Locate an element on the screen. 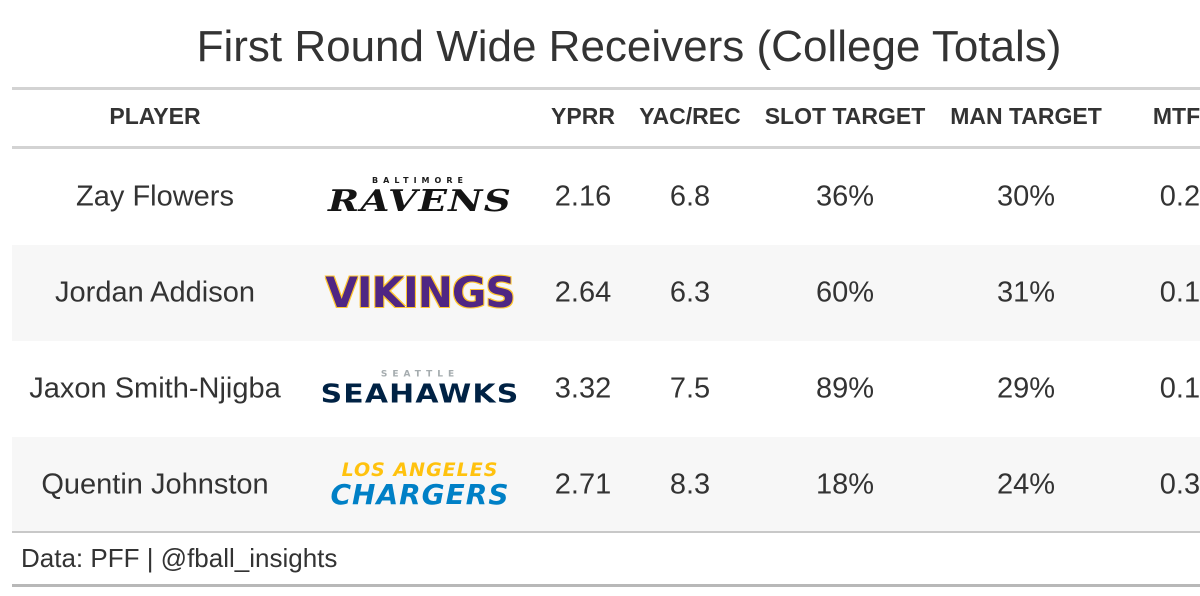 The height and width of the screenshot is (596, 1200). top-rule is located at coordinates (606, 88).